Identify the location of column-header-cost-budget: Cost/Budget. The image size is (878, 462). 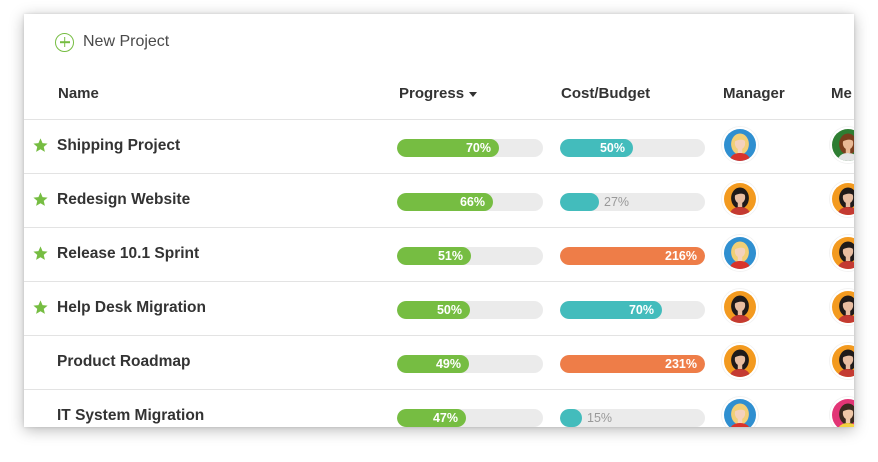
(605, 93).